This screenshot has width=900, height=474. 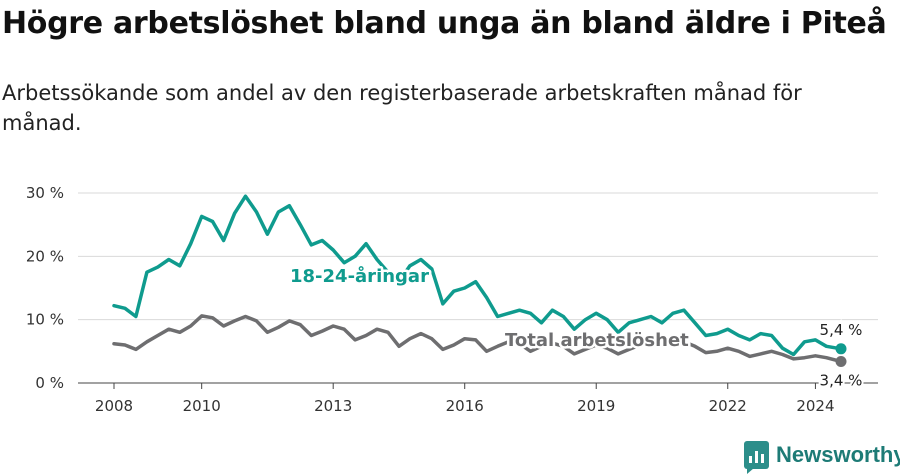 I want to click on y-tick-label: 0 %, so click(x=49, y=383).